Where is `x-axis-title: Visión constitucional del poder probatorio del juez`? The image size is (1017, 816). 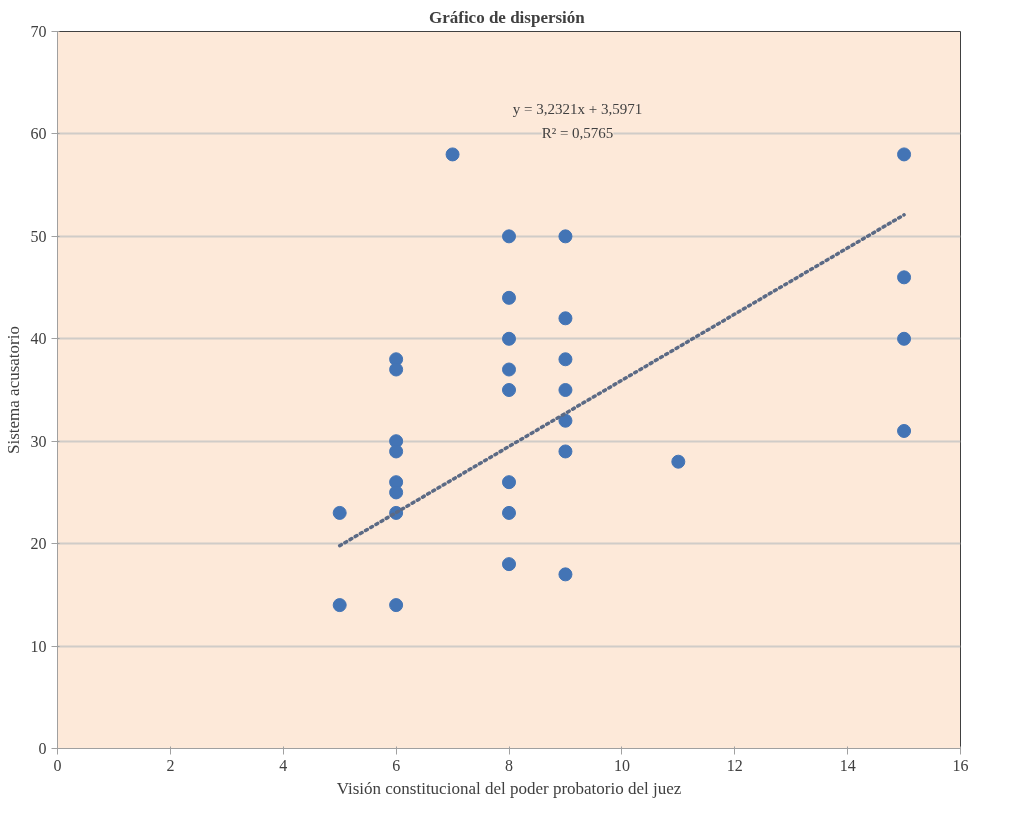
x-axis-title: Visión constitucional del poder probatorio del juez is located at coordinates (509, 788).